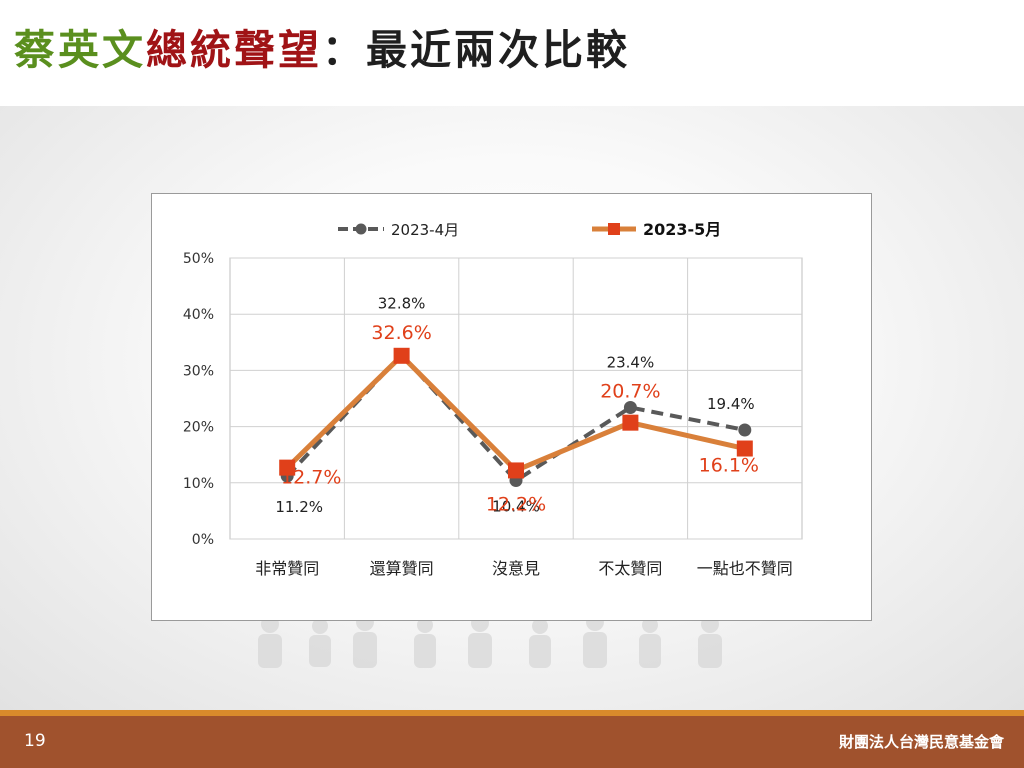 The height and width of the screenshot is (768, 1024). What do you see at coordinates (731, 404) in the screenshot?
I see `data-label-2023-4: 19.4%` at bounding box center [731, 404].